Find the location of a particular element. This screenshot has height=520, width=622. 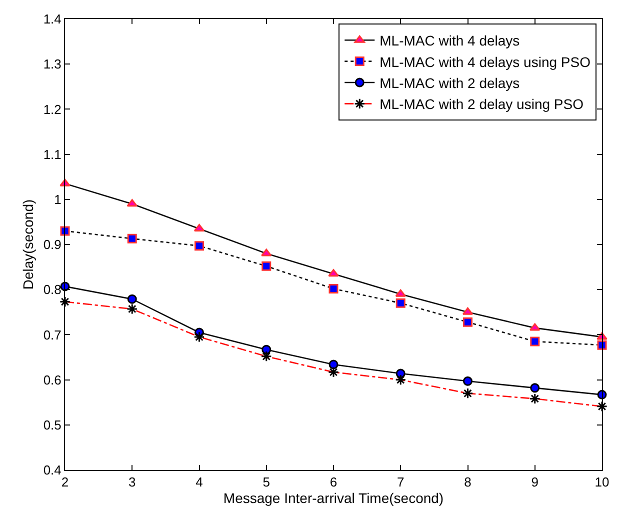

x-tick-label: 6 is located at coordinates (334, 482).